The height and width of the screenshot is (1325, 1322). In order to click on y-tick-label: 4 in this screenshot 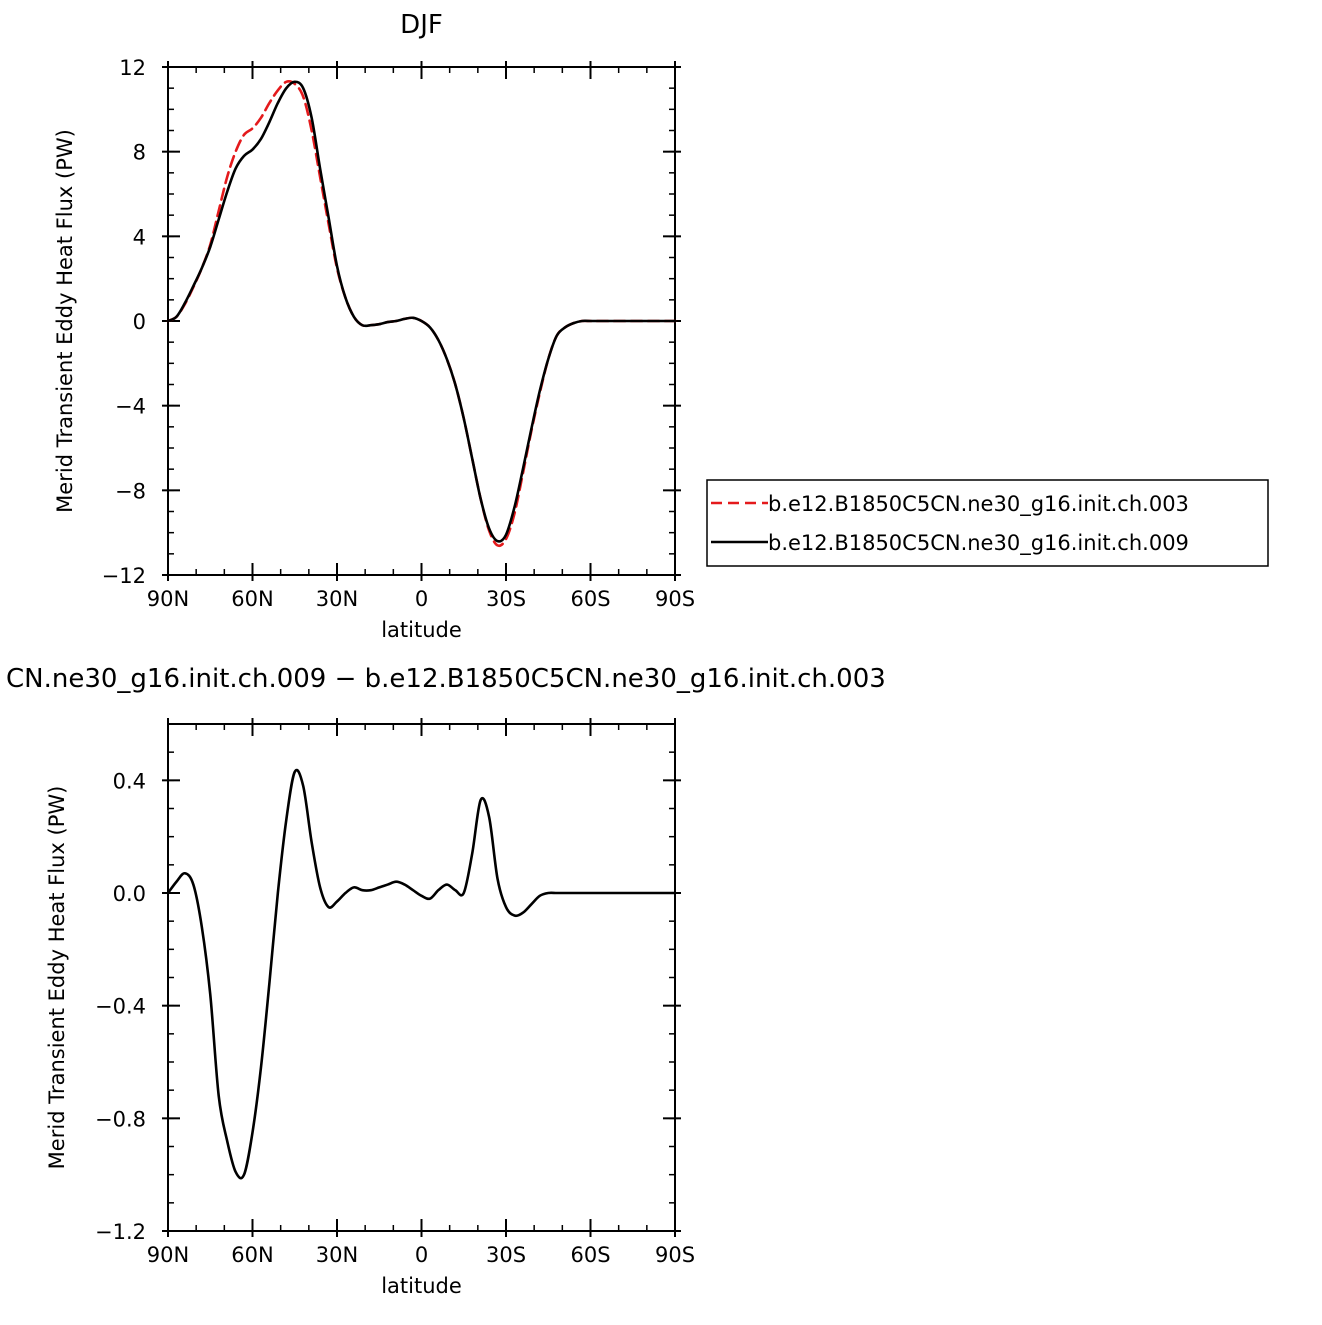, I will do `click(139, 237)`.